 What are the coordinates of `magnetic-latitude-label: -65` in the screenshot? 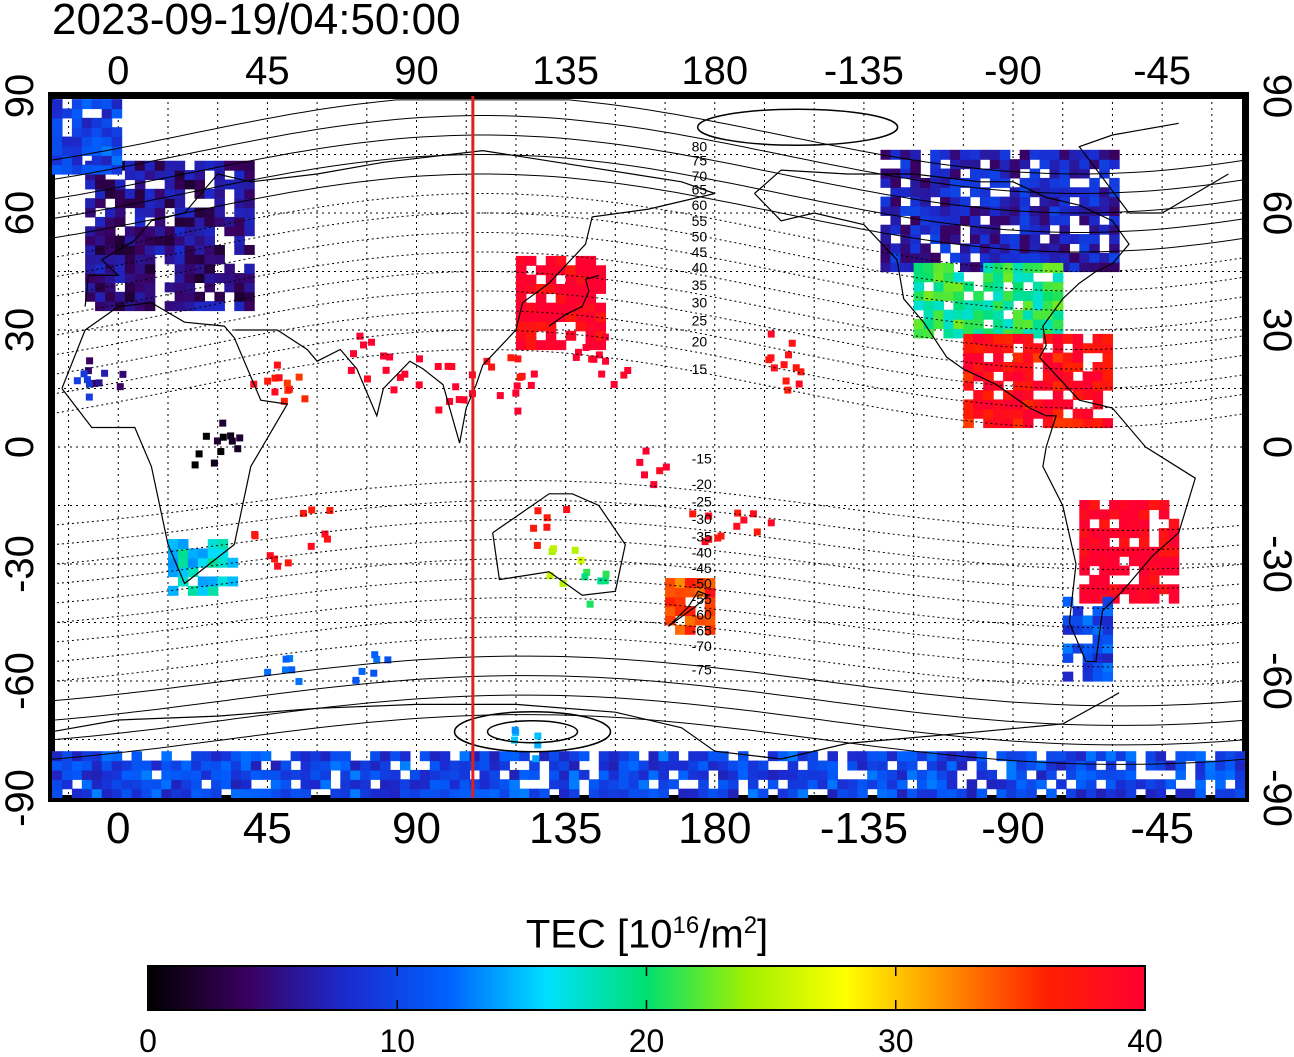 It's located at (702, 630).